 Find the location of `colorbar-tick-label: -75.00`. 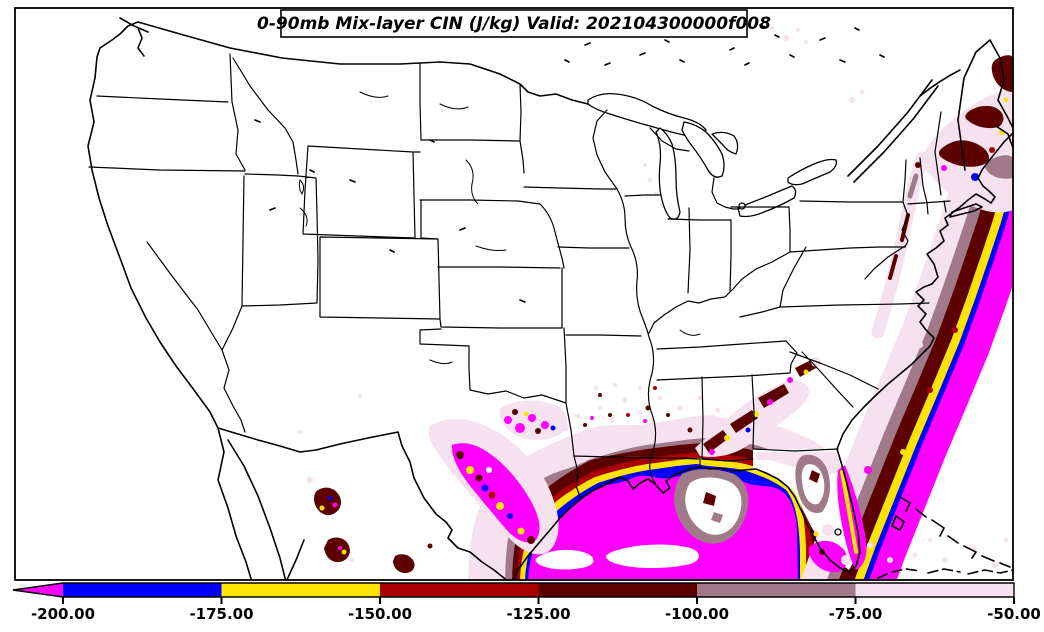

colorbar-tick-label: -75.00 is located at coordinates (856, 614).